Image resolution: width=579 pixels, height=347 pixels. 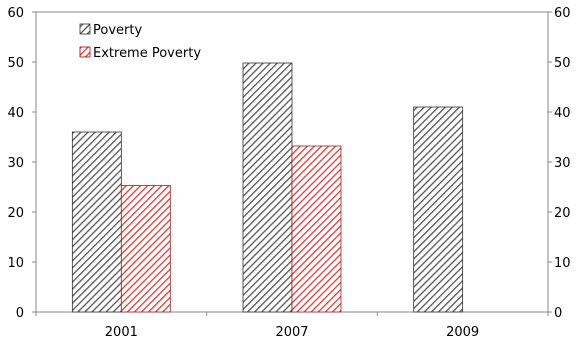 I want to click on y-tick-label-right: 30, so click(x=562, y=163).